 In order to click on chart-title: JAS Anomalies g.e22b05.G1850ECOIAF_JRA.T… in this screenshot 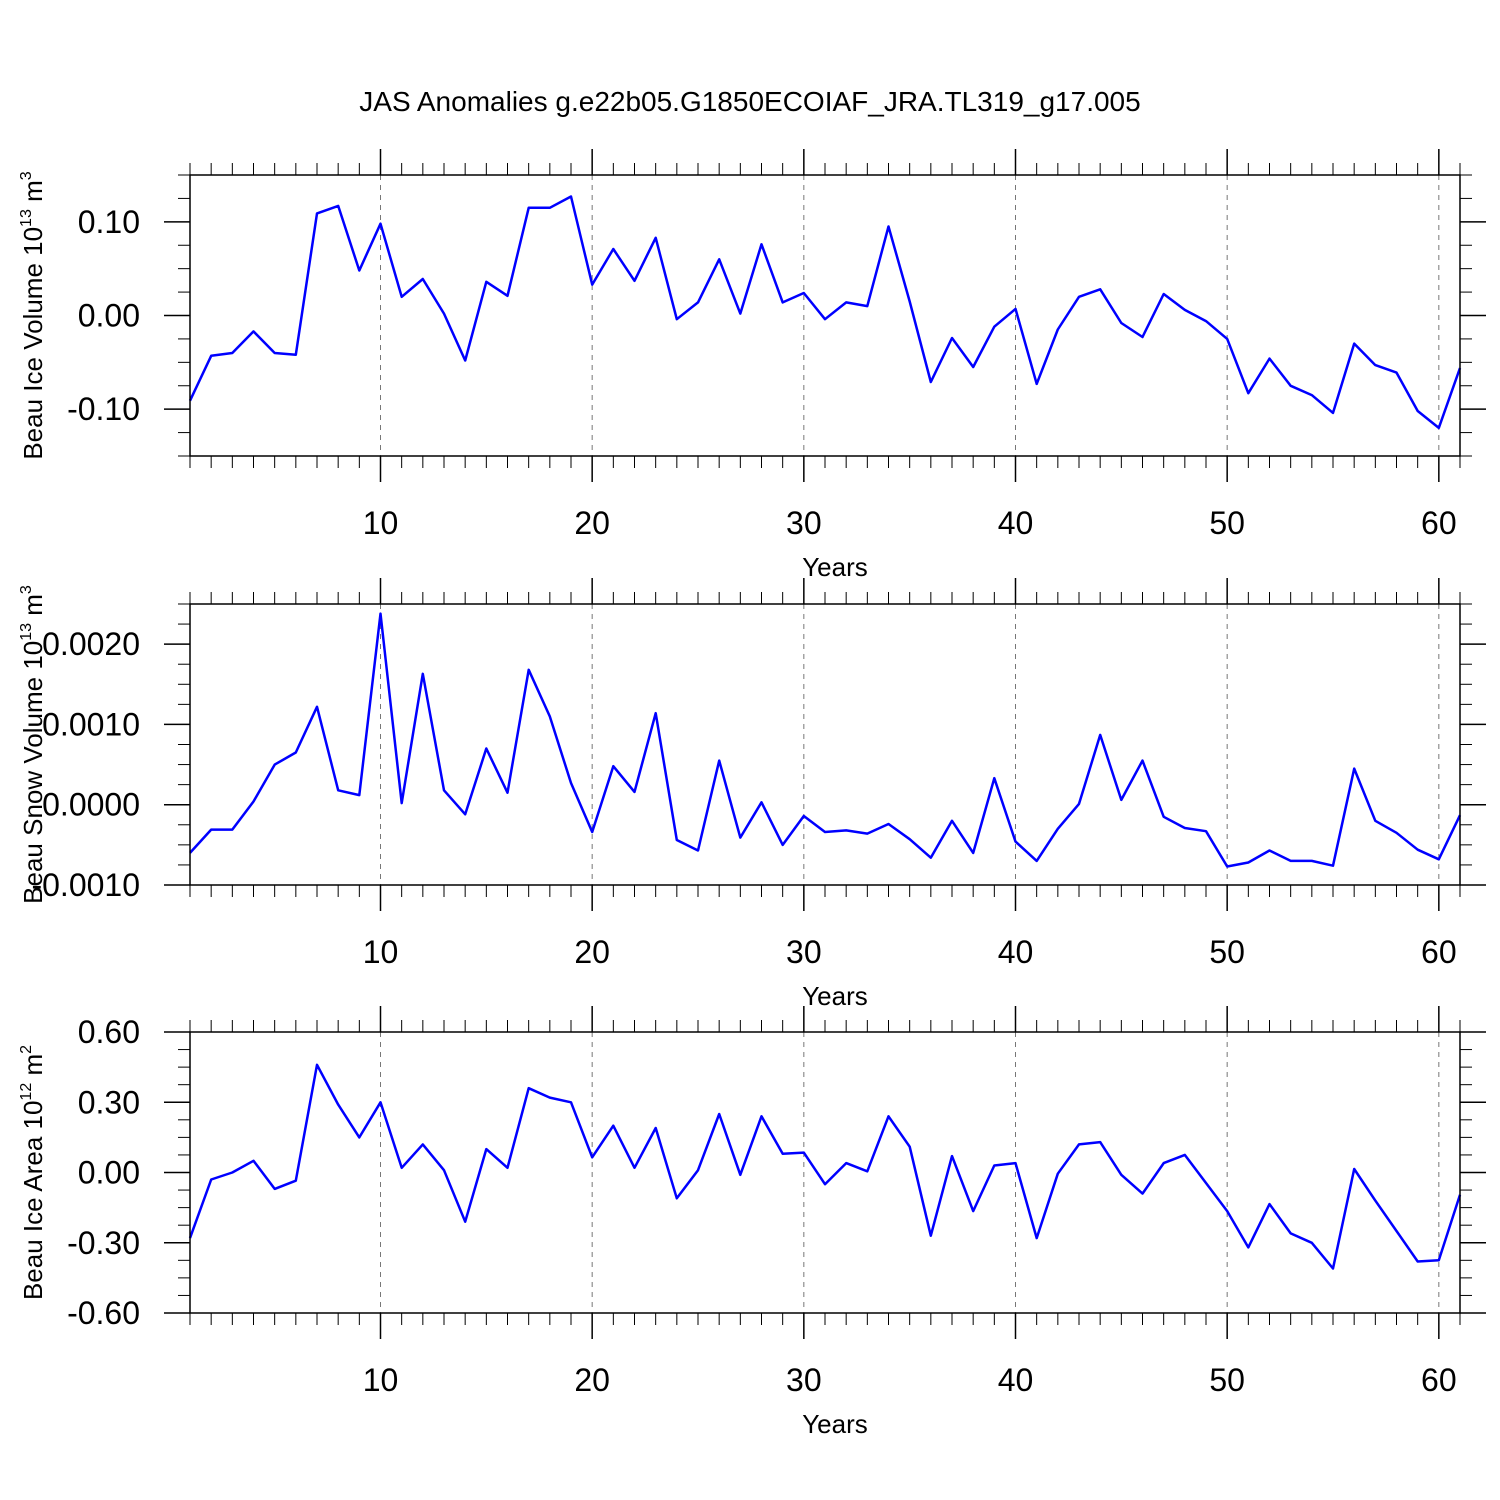, I will do `click(749, 101)`.